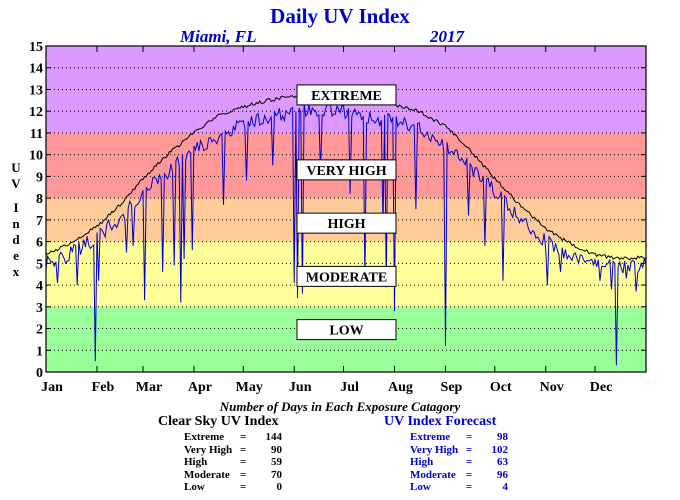 The image size is (680, 500). I want to click on x-tick-label: Nov, so click(552, 387).